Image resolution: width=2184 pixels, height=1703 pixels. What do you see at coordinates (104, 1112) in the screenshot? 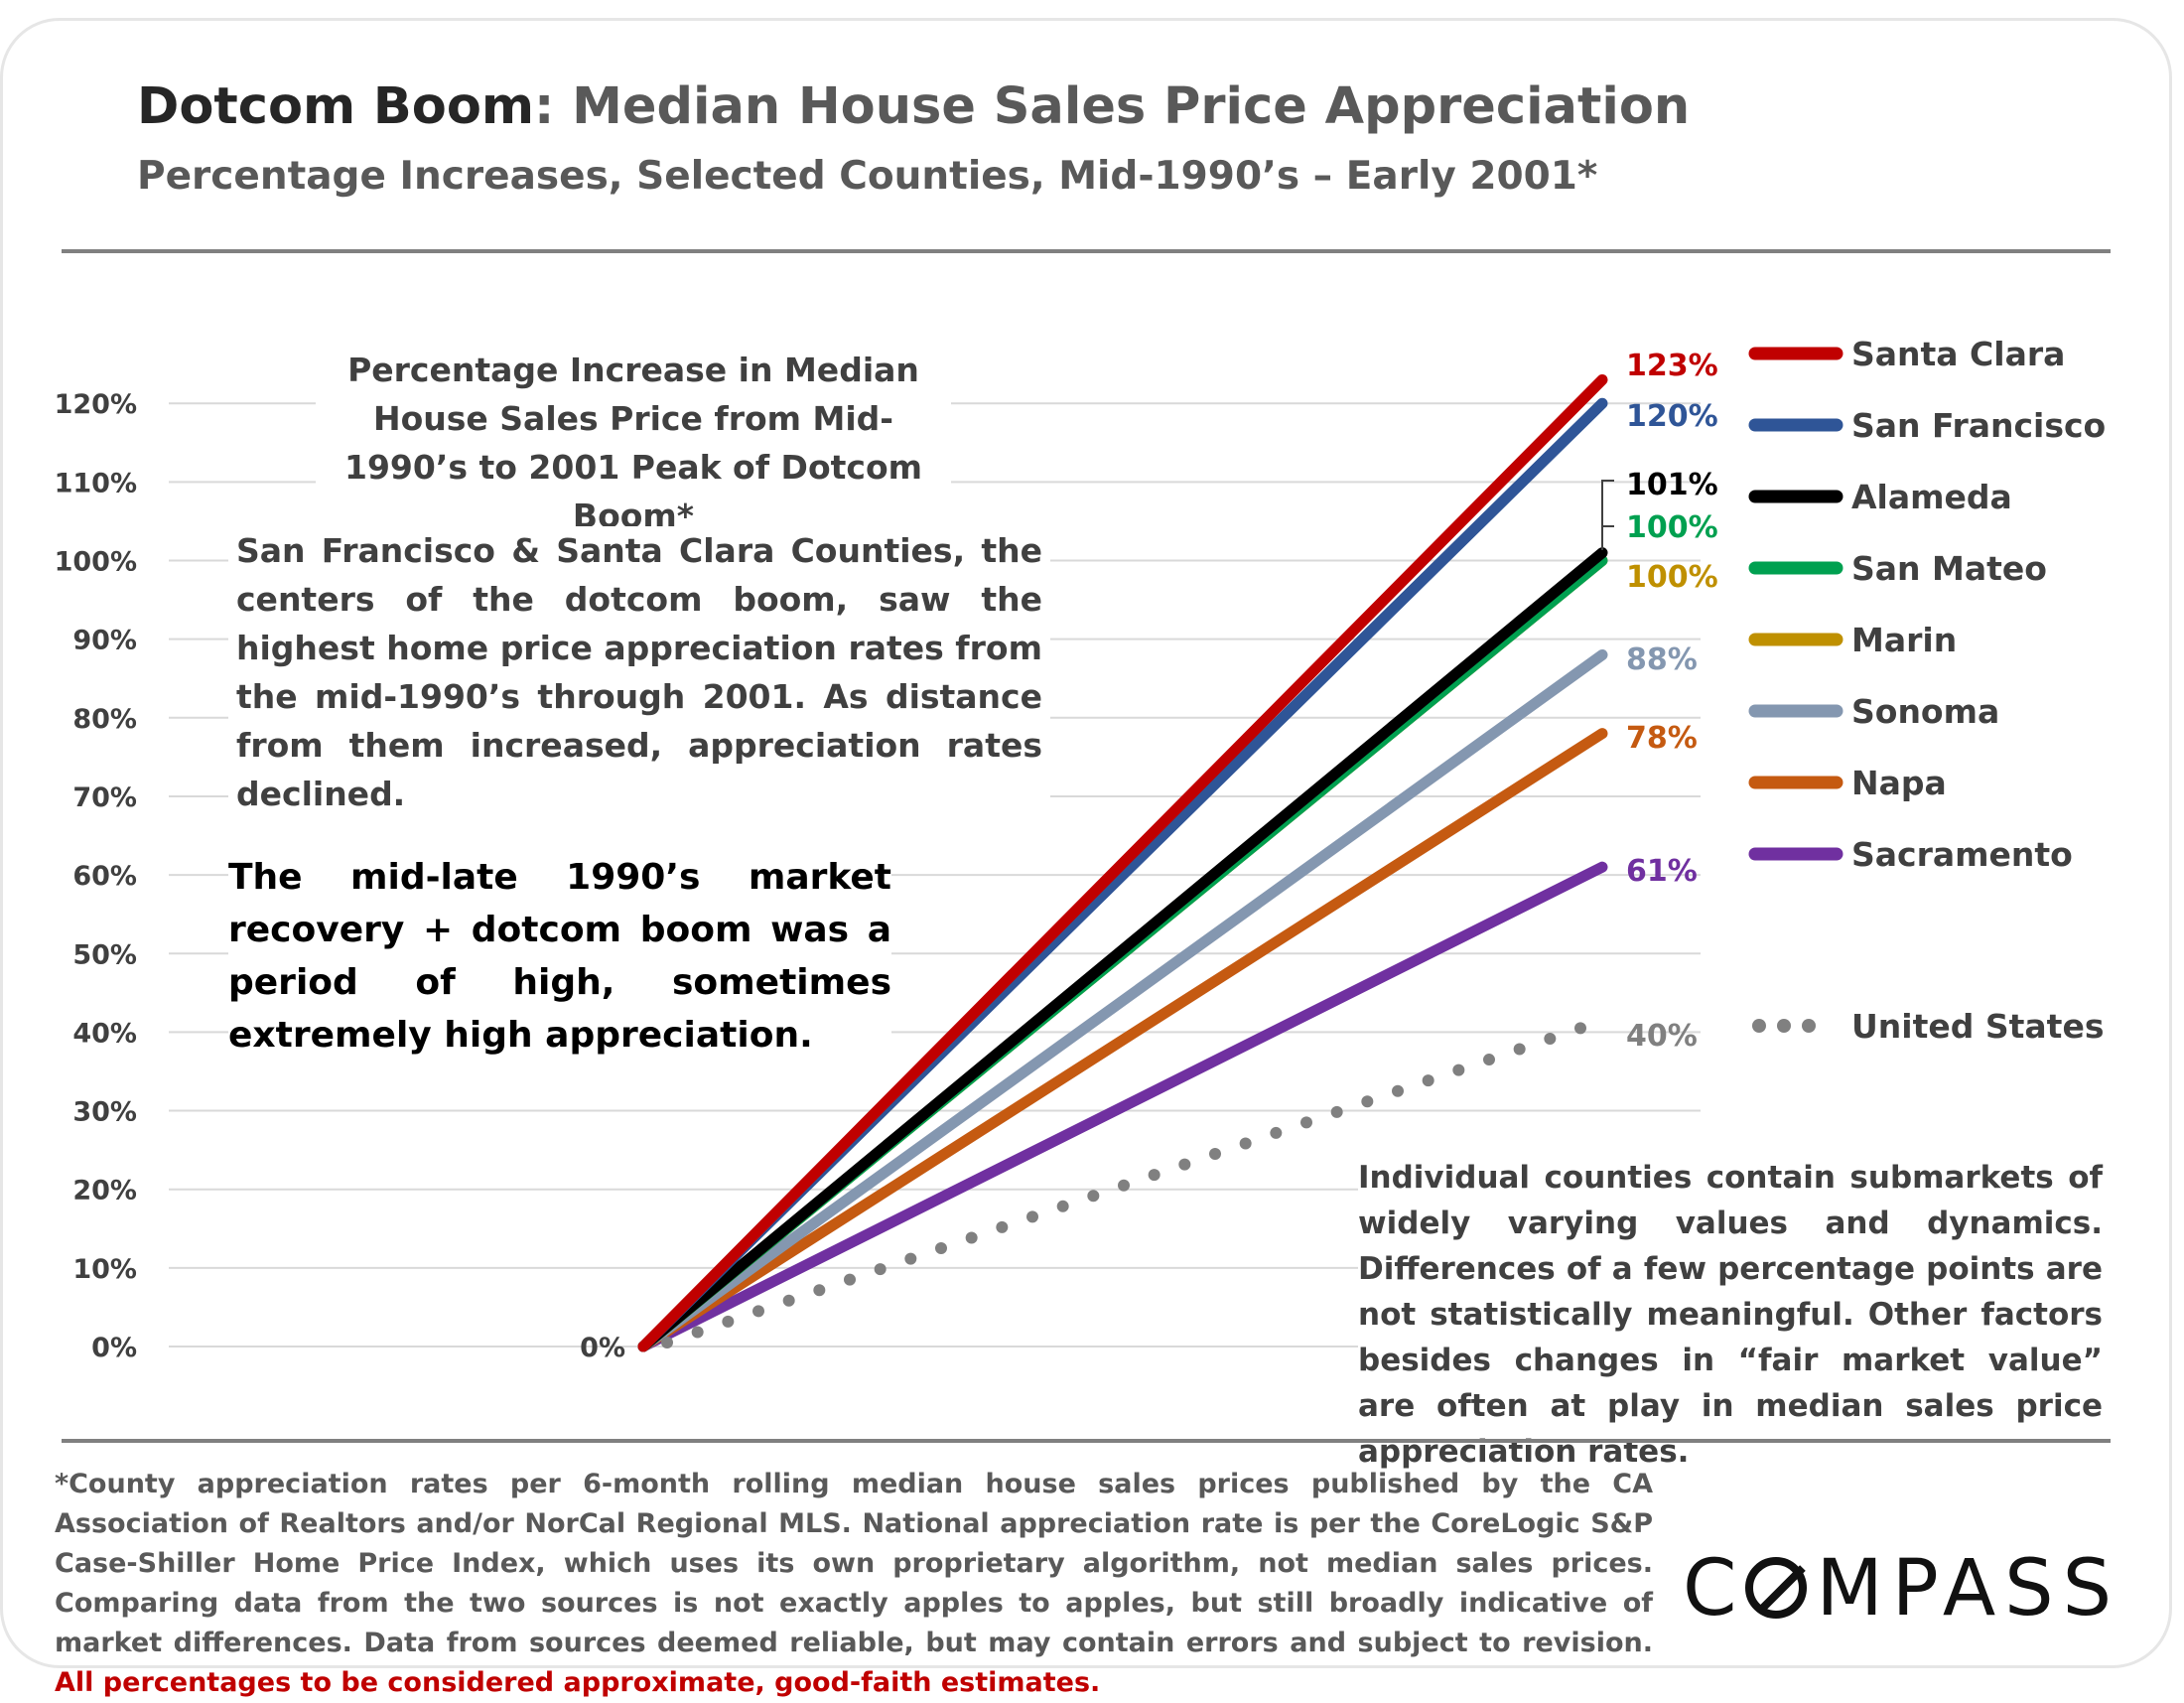
I see `y-tick-label: 30%` at bounding box center [104, 1112].